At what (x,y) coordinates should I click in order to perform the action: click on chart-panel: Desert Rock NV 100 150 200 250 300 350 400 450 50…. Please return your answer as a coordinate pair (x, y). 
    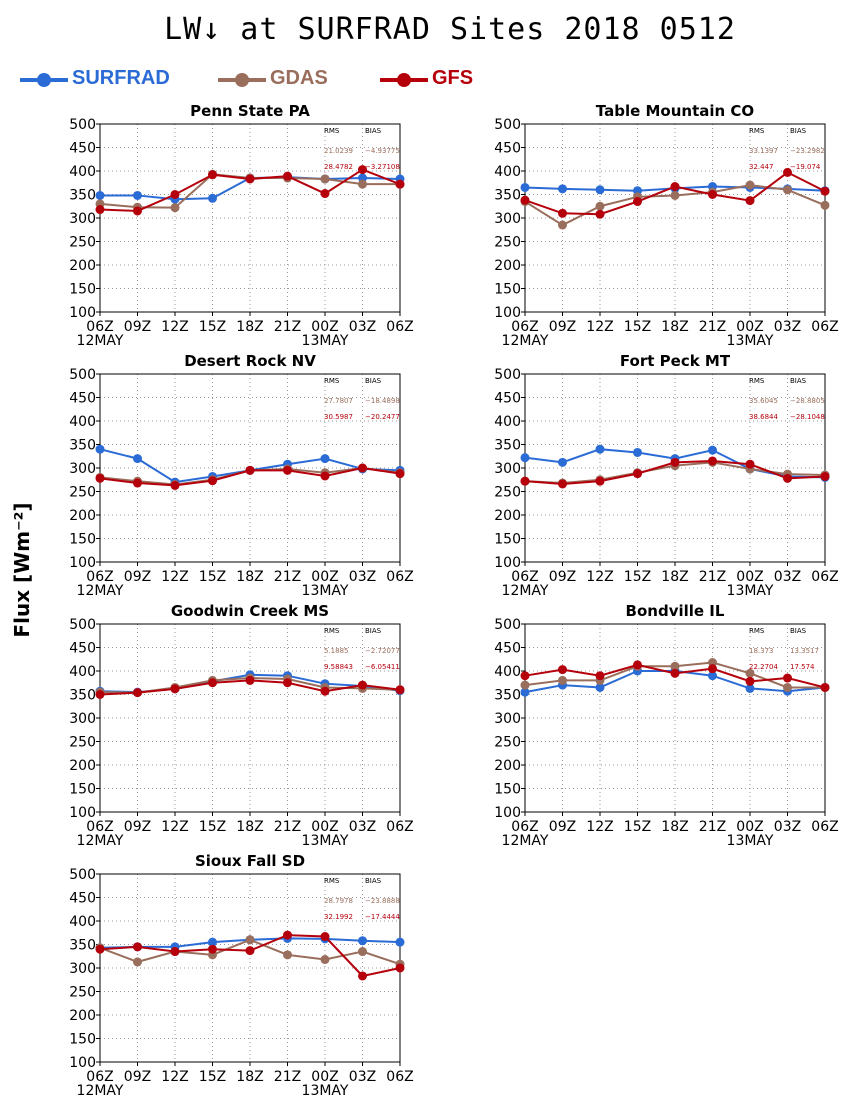
    Looking at the image, I should click on (241, 475).